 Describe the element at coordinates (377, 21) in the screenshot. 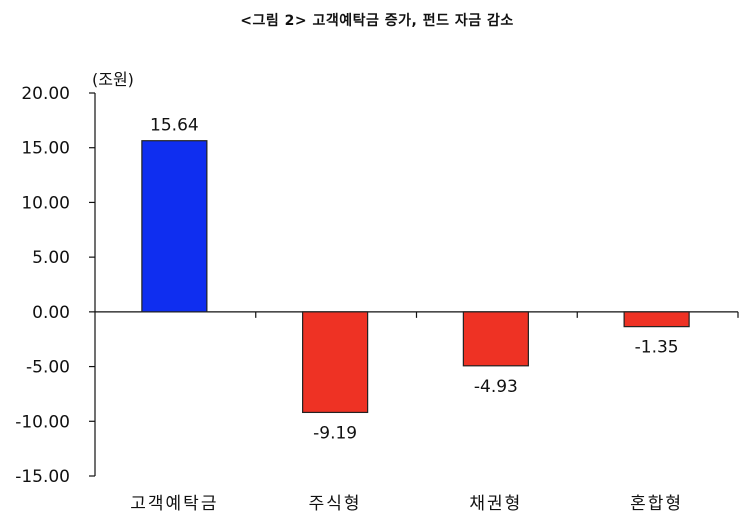

I see `chart-title: <그림 2> 고객예탁금 증가, 펀드 자금 감소` at that location.